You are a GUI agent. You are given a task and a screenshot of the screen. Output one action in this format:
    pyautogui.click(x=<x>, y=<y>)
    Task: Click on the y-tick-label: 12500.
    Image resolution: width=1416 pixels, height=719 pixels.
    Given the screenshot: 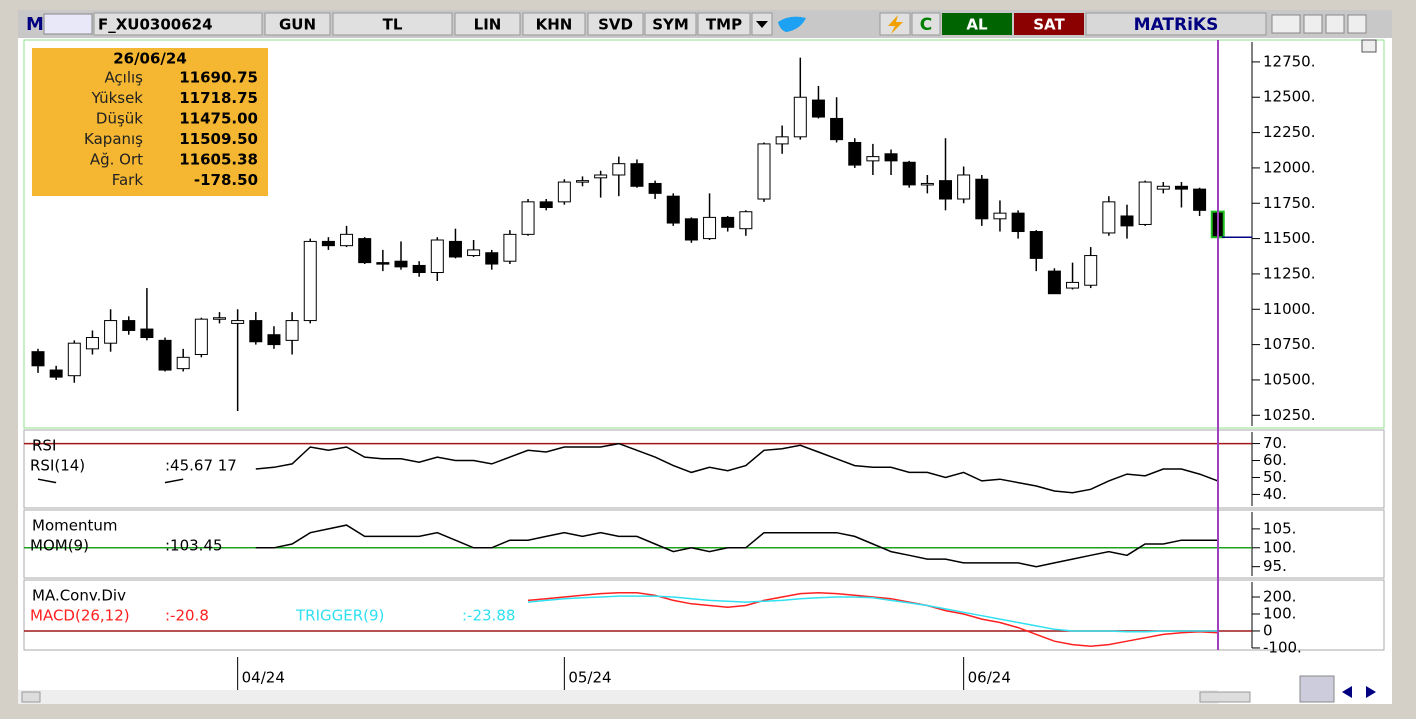 What is the action you would take?
    pyautogui.click(x=1289, y=97)
    